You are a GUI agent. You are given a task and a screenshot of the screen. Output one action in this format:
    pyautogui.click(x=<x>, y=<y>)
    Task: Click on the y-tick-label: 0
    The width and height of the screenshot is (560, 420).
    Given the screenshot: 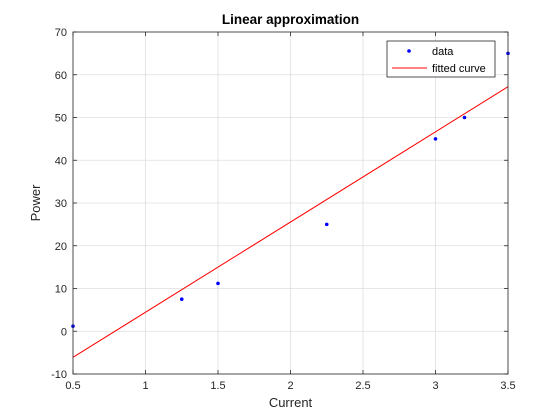 What is the action you would take?
    pyautogui.click(x=64, y=332)
    